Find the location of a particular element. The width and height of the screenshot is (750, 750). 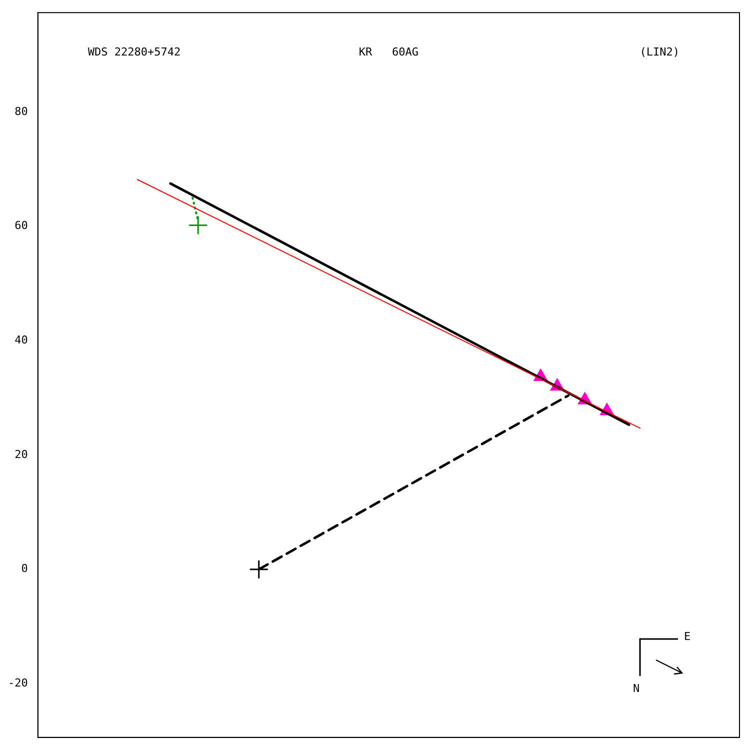

y-tick-label: 80 is located at coordinates (21, 111).